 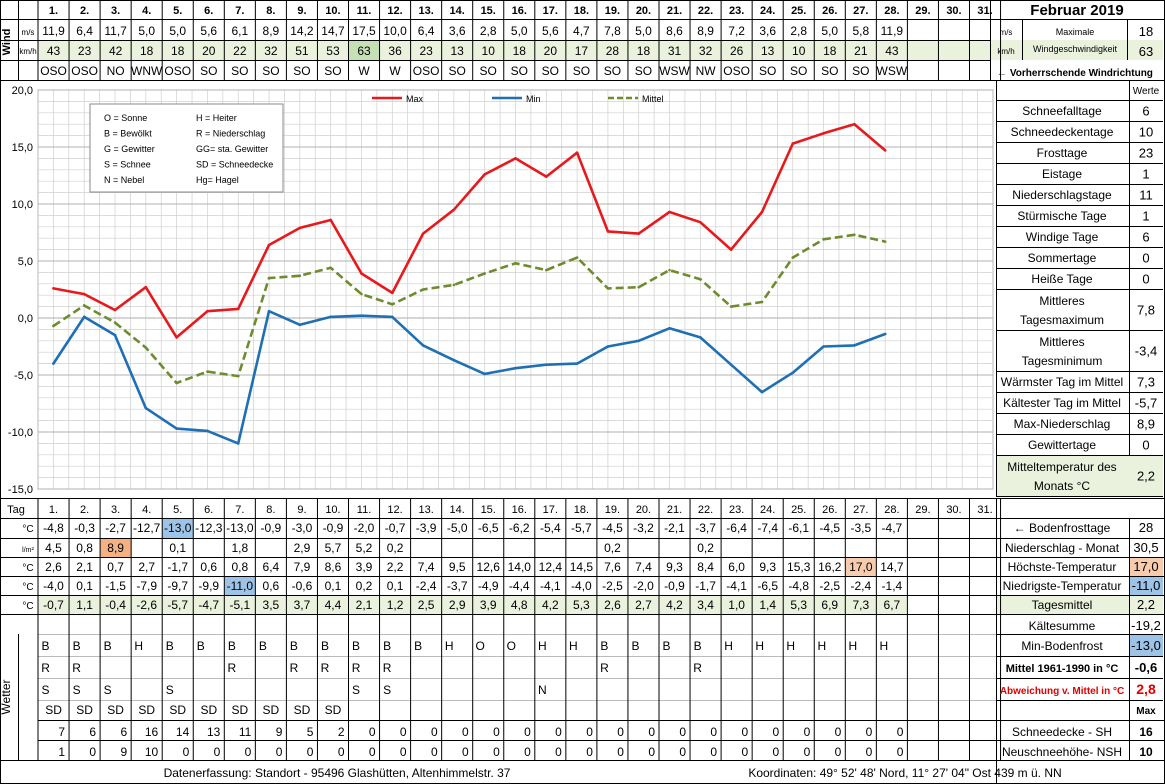 What do you see at coordinates (892, 605) in the screenshot?
I see `table-cell: 6,7` at bounding box center [892, 605].